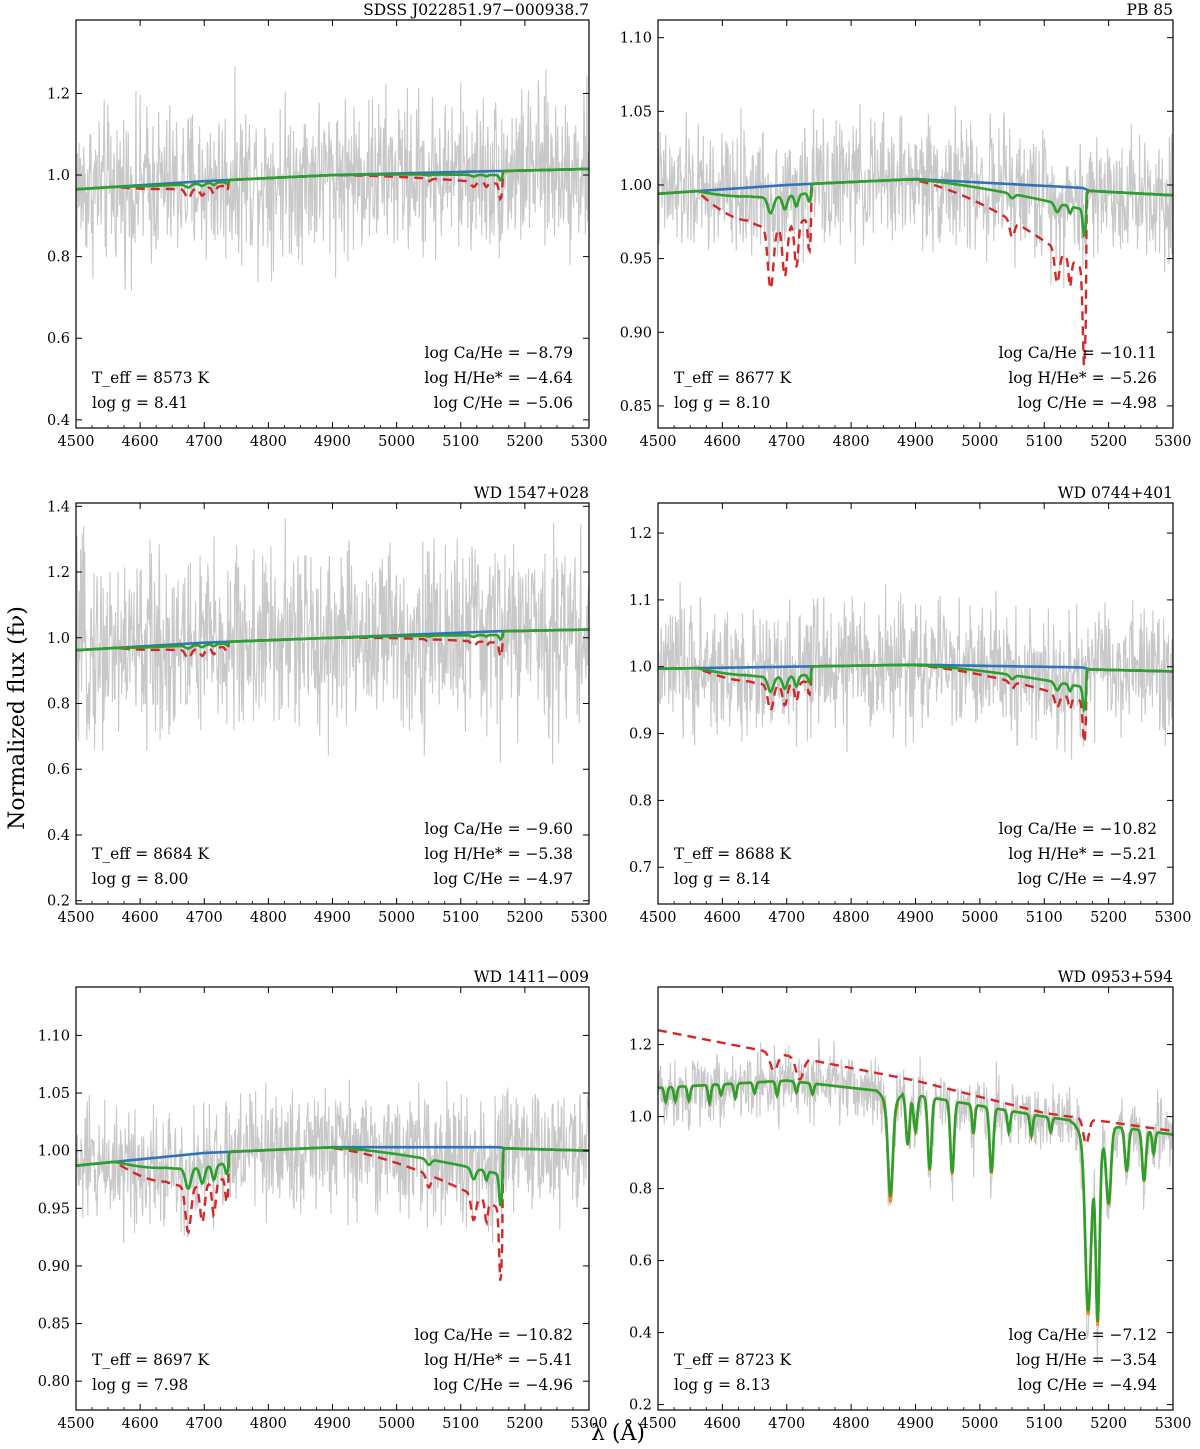 Image resolution: width=1200 pixels, height=1449 pixels. Describe the element at coordinates (640, 735) in the screenshot. I see `y-tick-label: 0.9` at that location.